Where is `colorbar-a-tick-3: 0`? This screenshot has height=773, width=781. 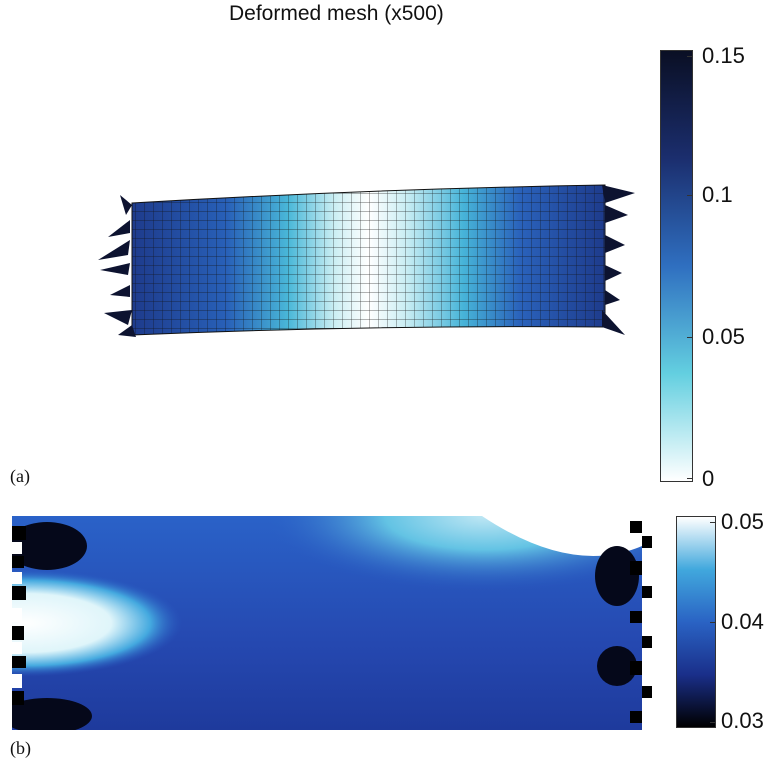 colorbar-a-tick-3: 0 is located at coordinates (708, 478).